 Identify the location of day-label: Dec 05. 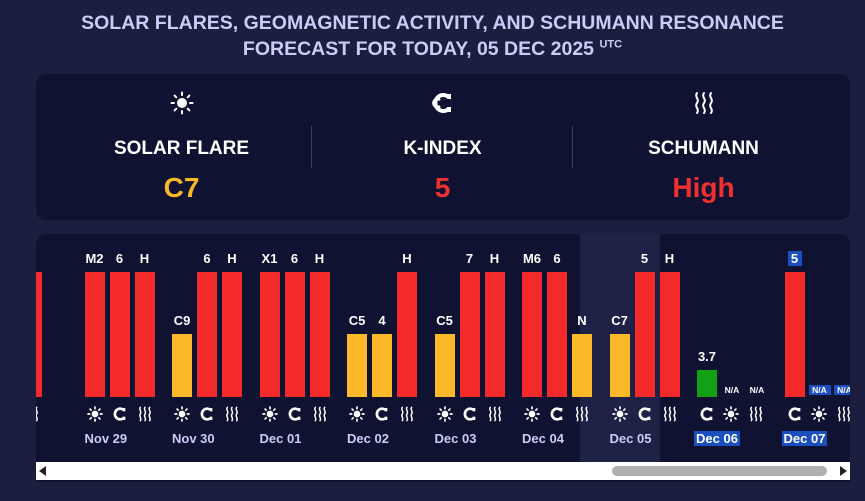
(630, 438).